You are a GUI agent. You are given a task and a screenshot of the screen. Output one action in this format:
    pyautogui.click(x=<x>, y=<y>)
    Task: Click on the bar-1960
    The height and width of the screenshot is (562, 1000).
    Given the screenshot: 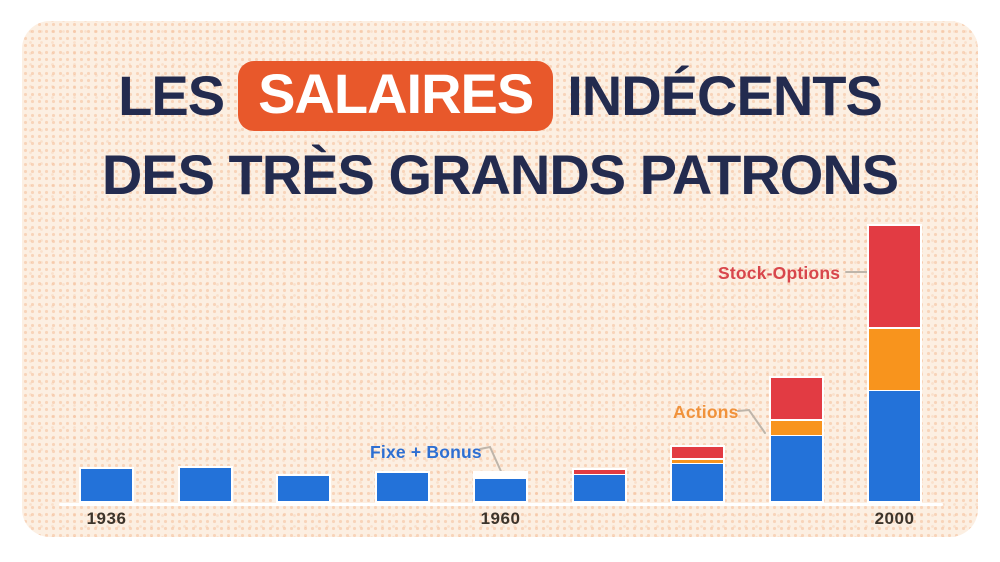 What is the action you would take?
    pyautogui.click(x=500, y=486)
    